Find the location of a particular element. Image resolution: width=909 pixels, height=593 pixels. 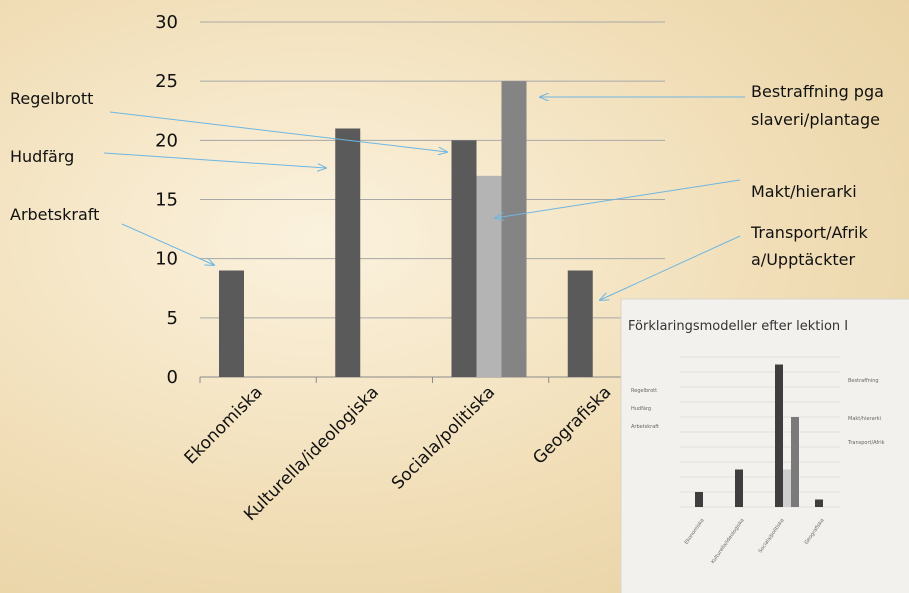

annotation-hudfarg: Hudfärg is located at coordinates (42, 156).